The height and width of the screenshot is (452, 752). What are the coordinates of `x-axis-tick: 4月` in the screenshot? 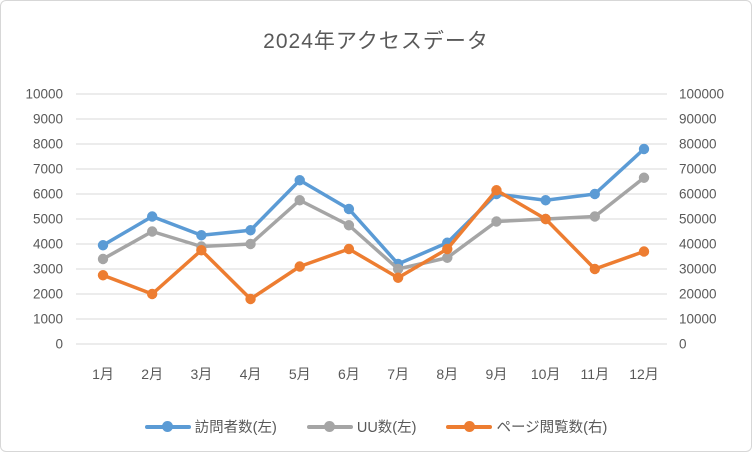 It's located at (251, 374).